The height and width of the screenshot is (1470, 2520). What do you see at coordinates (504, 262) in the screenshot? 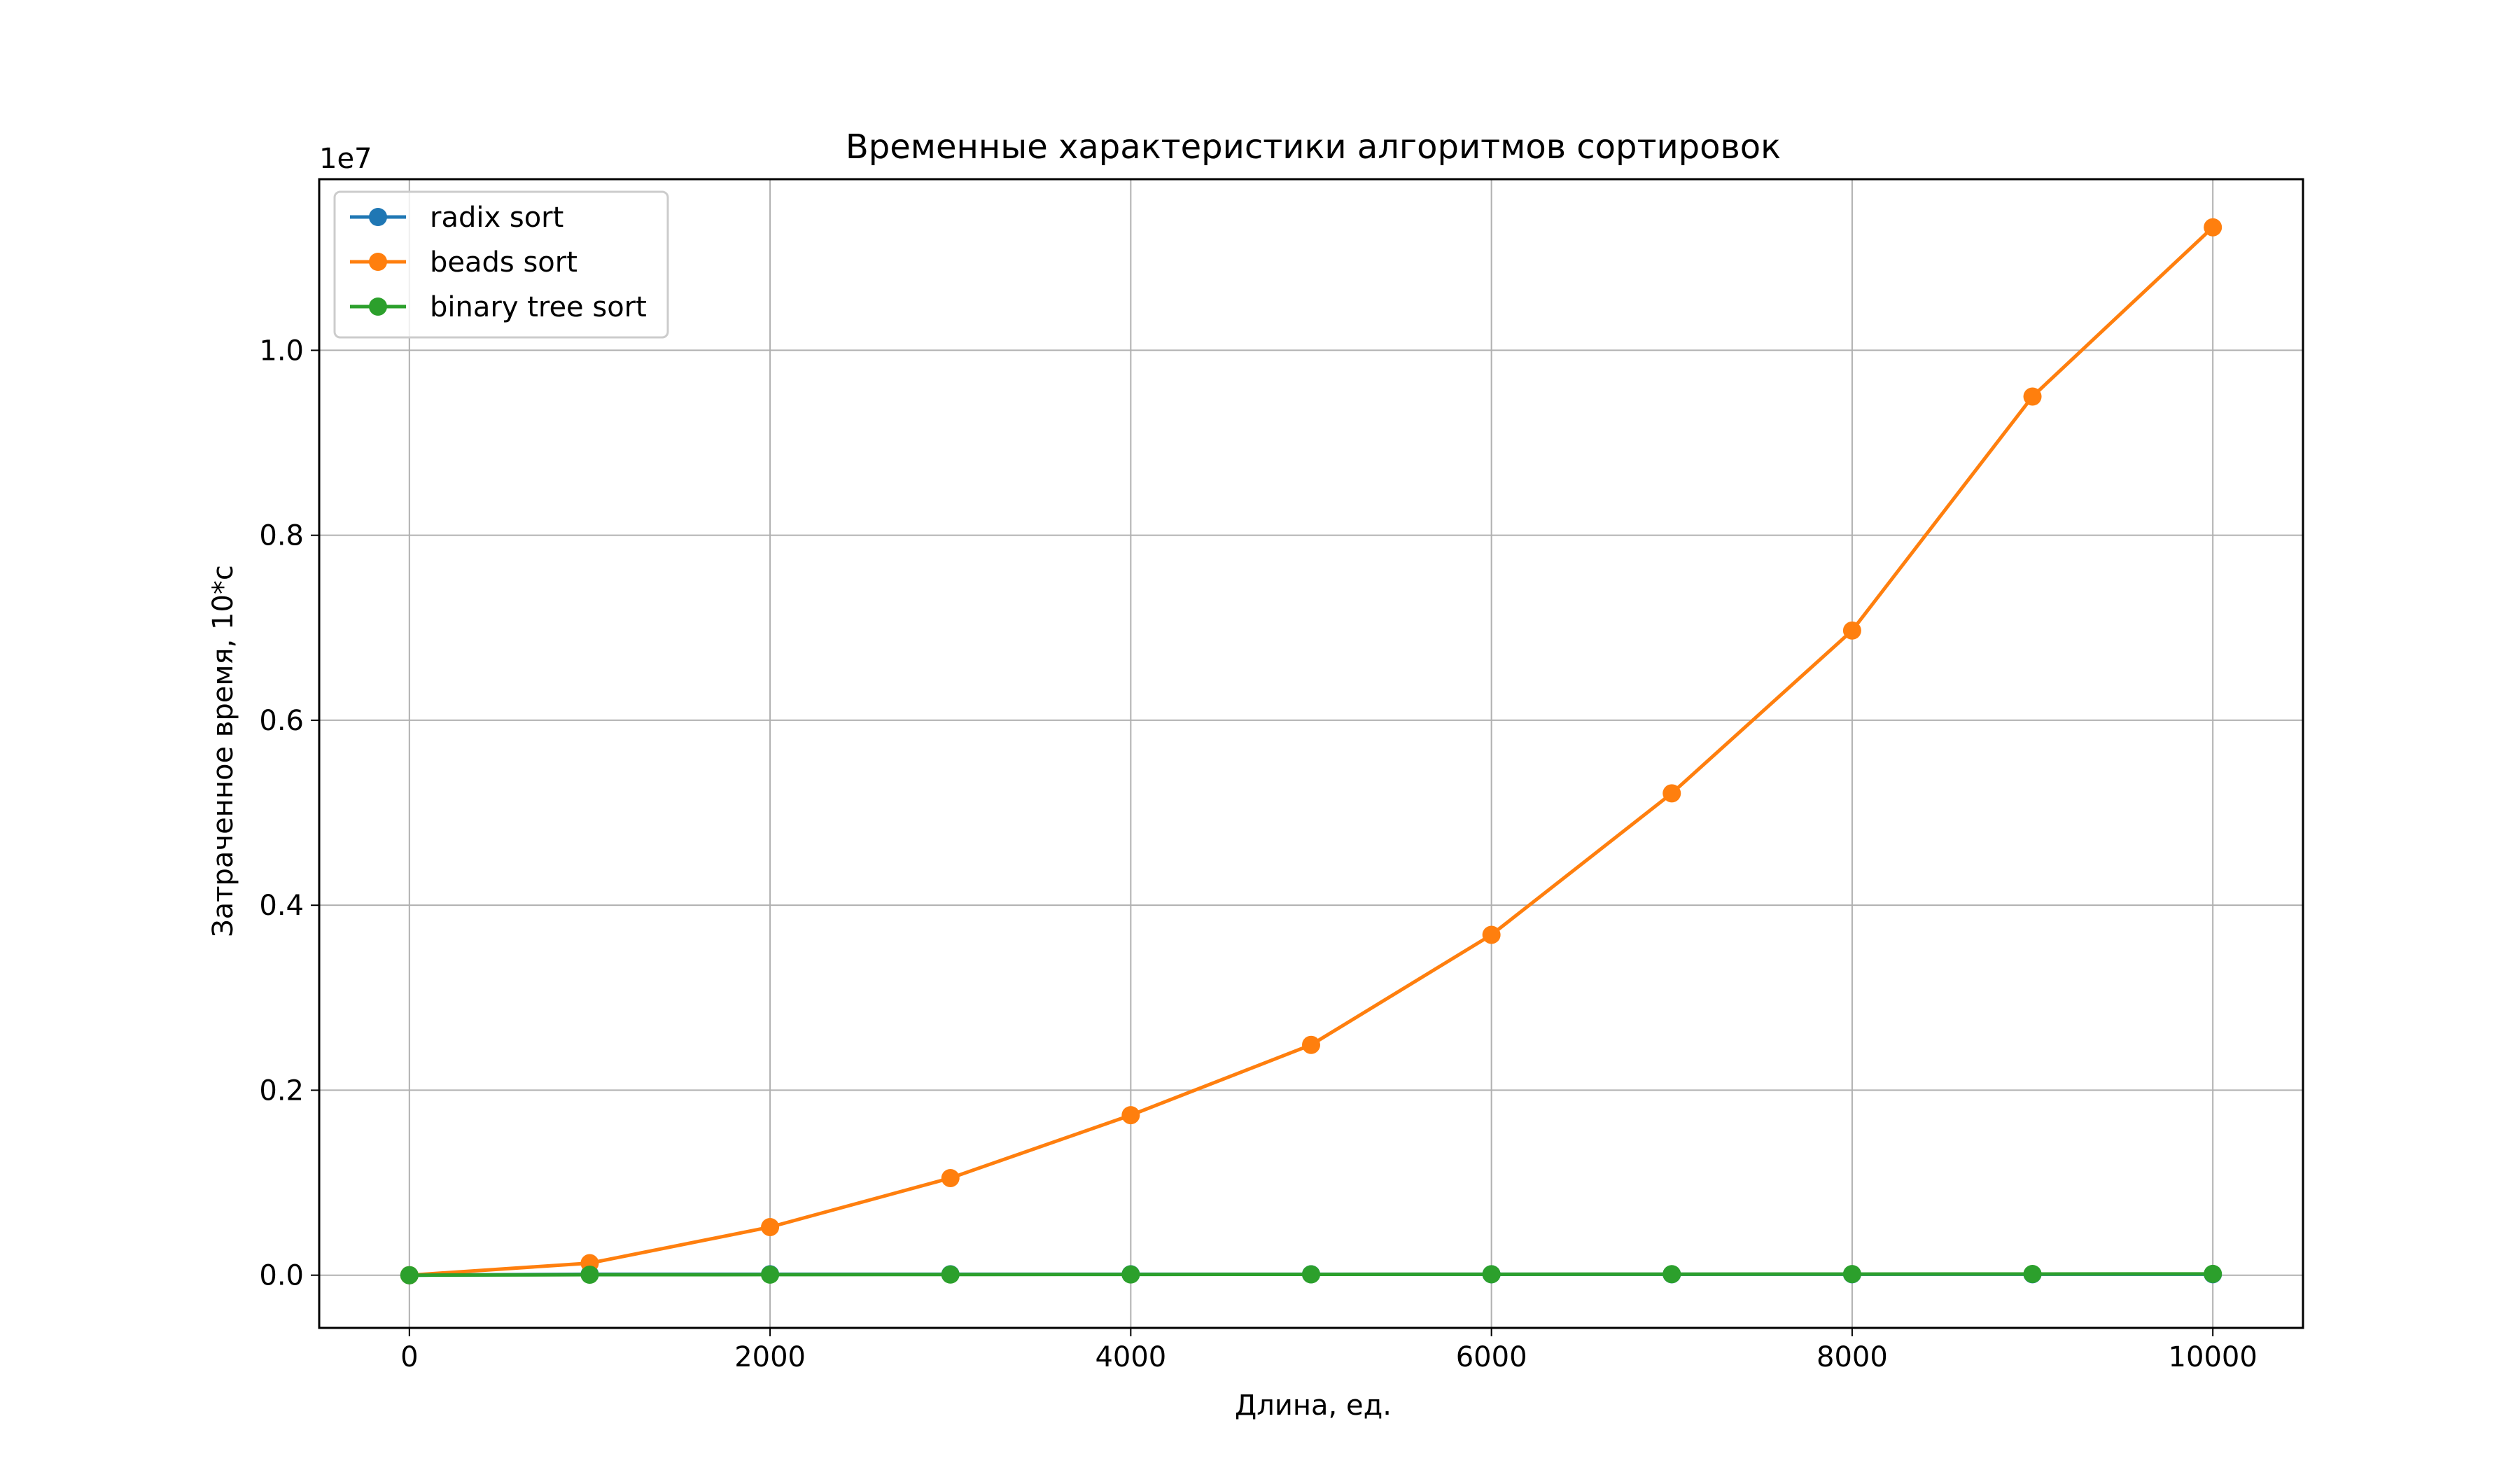
I see `legend-label: beads sort` at bounding box center [504, 262].